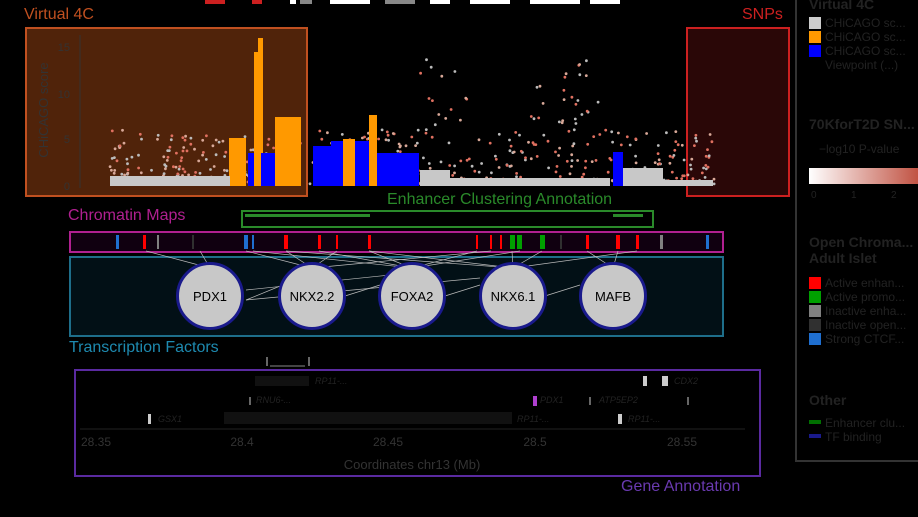 This screenshot has width=918, height=517. Describe the element at coordinates (426, 112) in the screenshot. I see `score-bars` at that location.